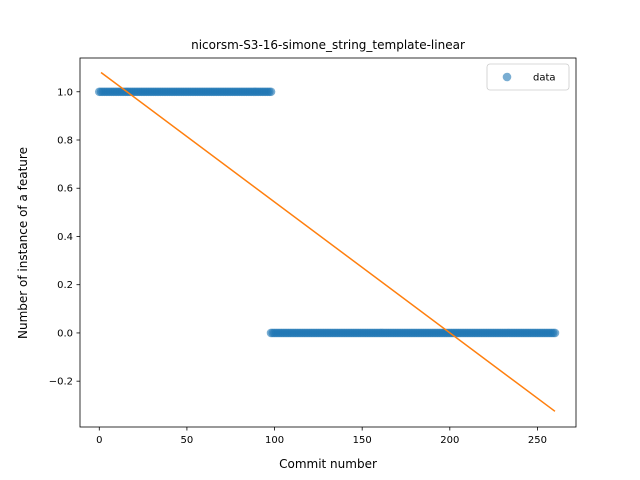 The width and height of the screenshot is (640, 480). What do you see at coordinates (187, 440) in the screenshot?
I see `x-tick-label: 50` at bounding box center [187, 440].